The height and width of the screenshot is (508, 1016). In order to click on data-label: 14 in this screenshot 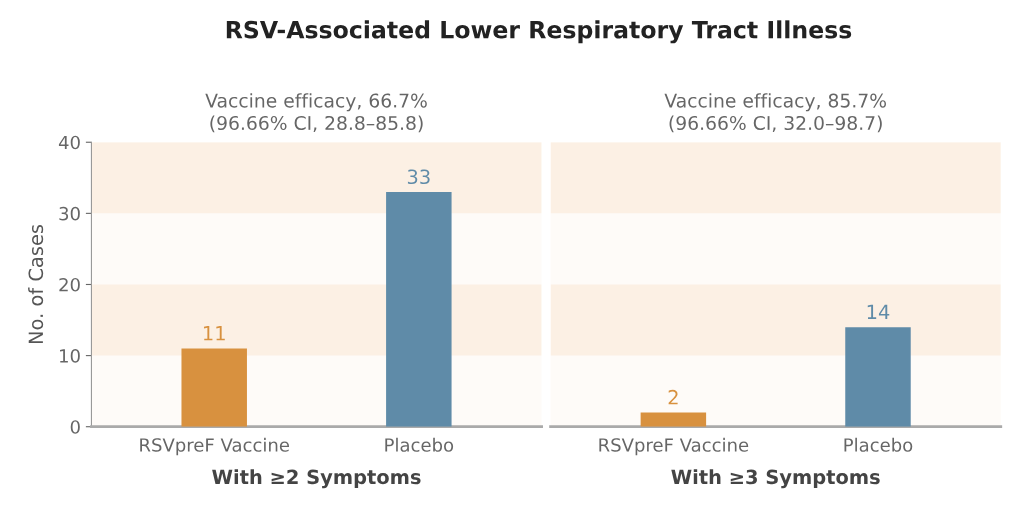, I will do `click(878, 311)`.